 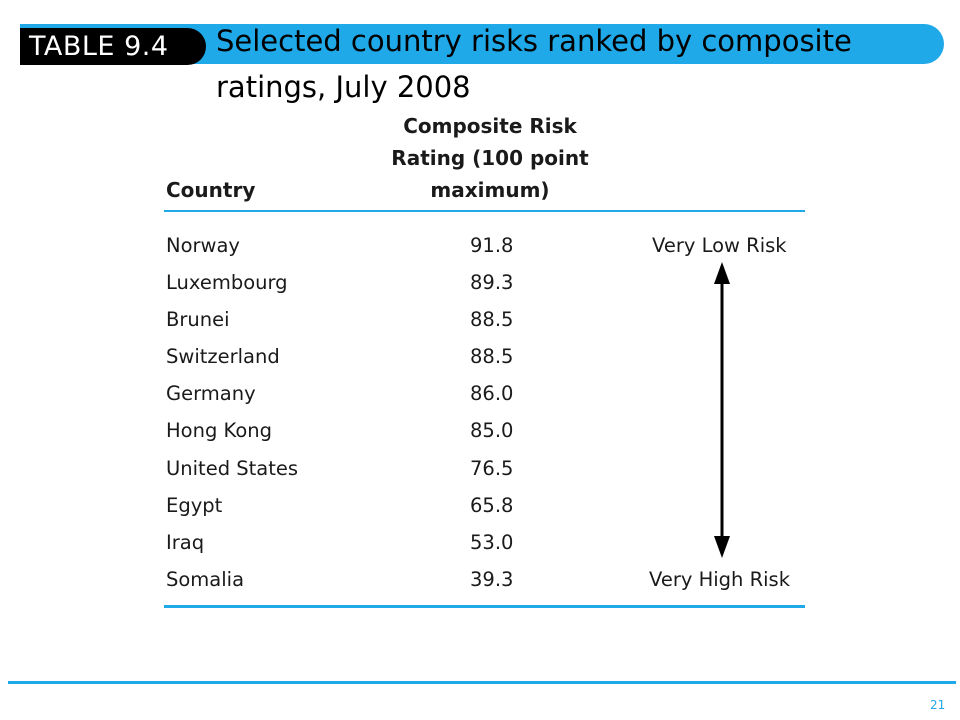 I want to click on country-cell: Germany, so click(x=211, y=393).